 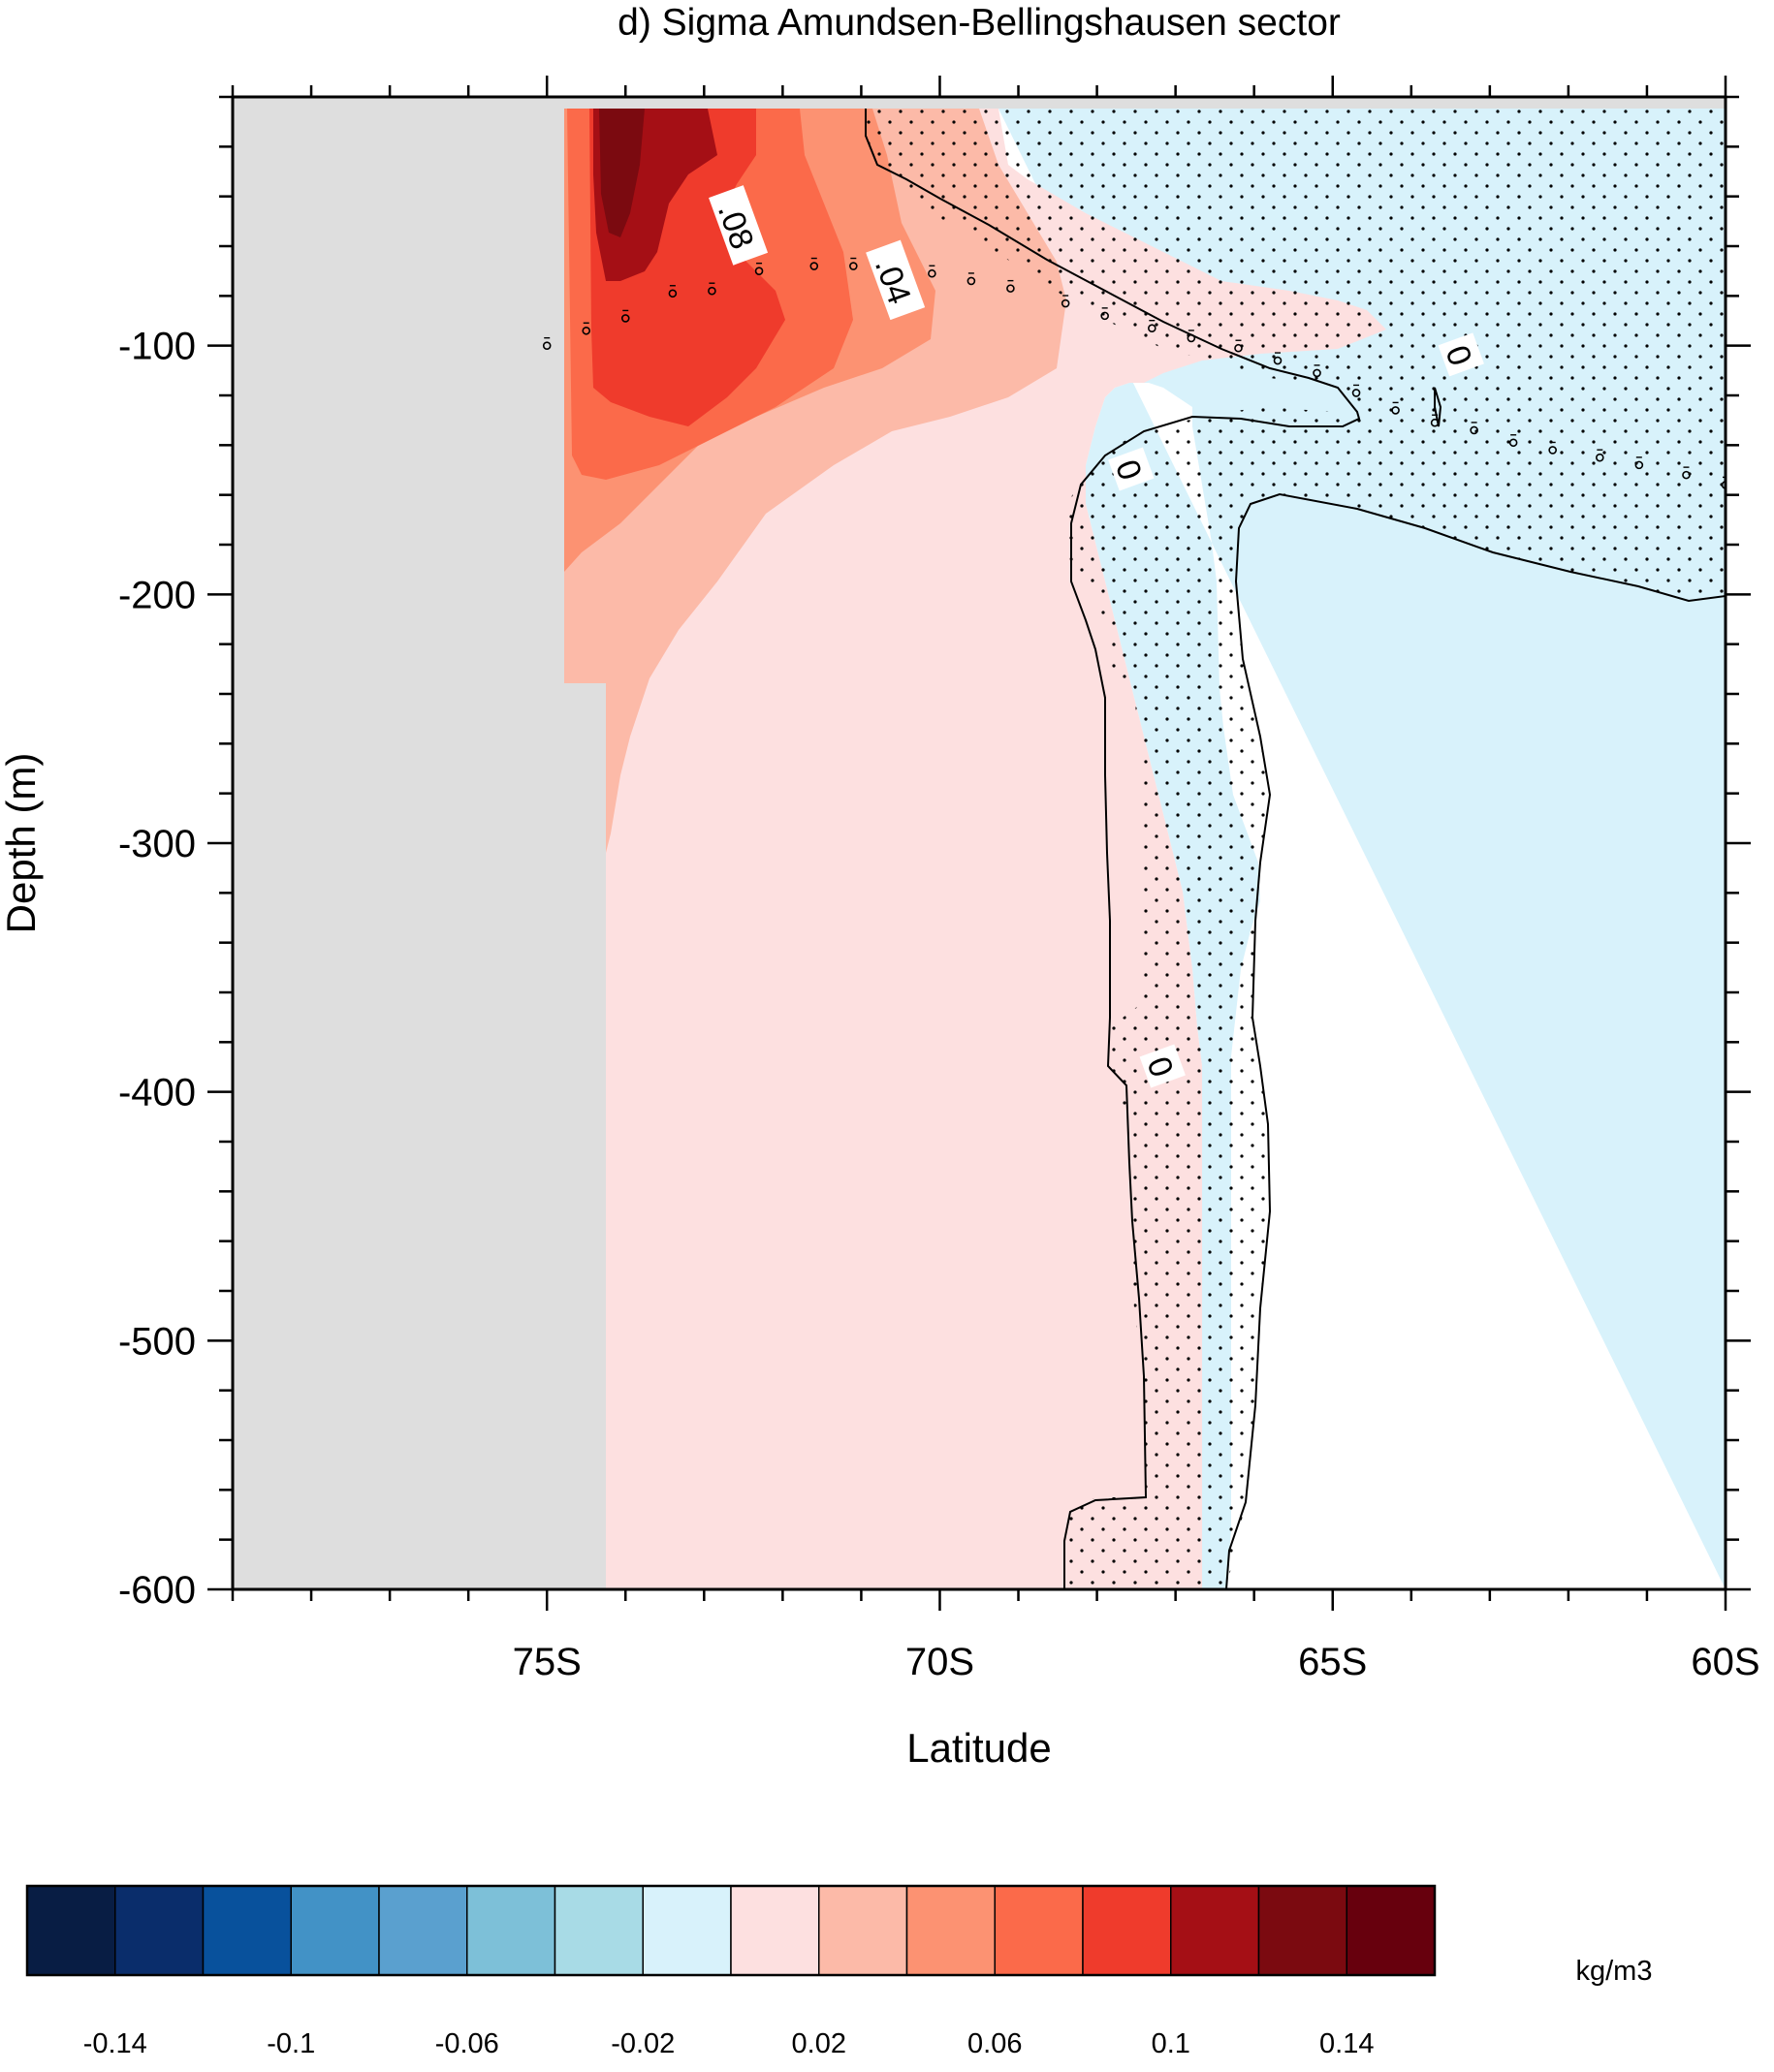 I want to click on colorbar-frame, so click(x=731, y=1930).